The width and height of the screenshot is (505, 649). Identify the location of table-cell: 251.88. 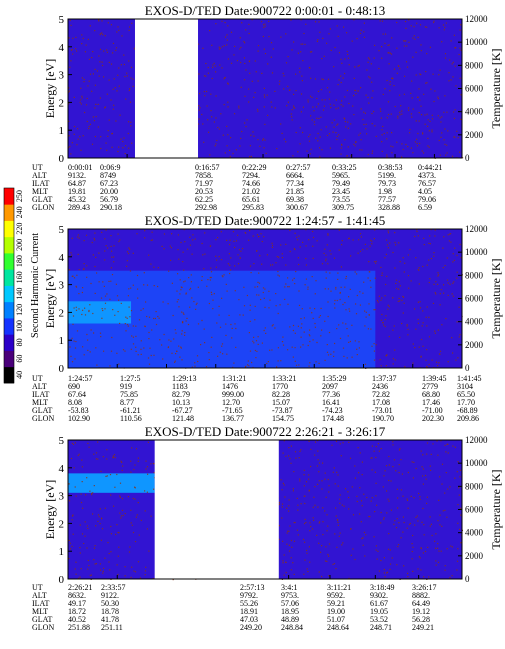
(79, 627).